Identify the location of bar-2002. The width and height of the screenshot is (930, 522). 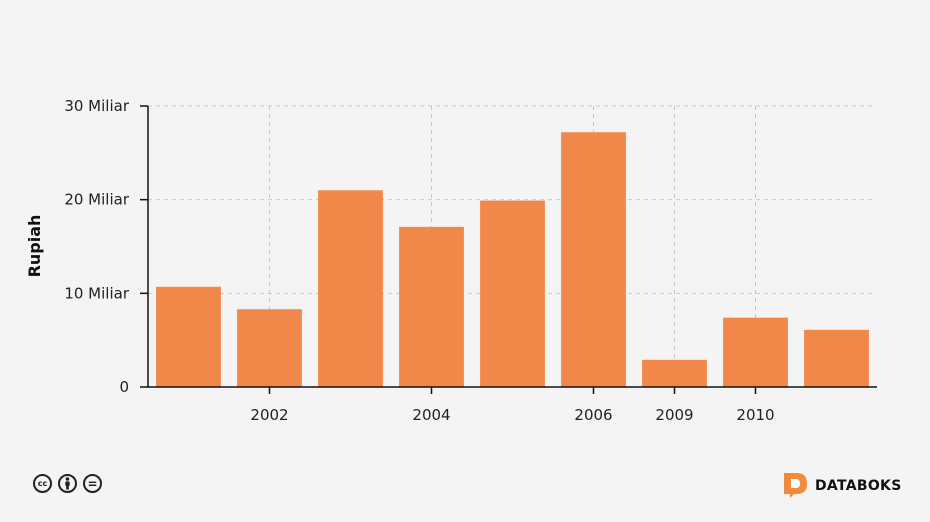
(269, 348).